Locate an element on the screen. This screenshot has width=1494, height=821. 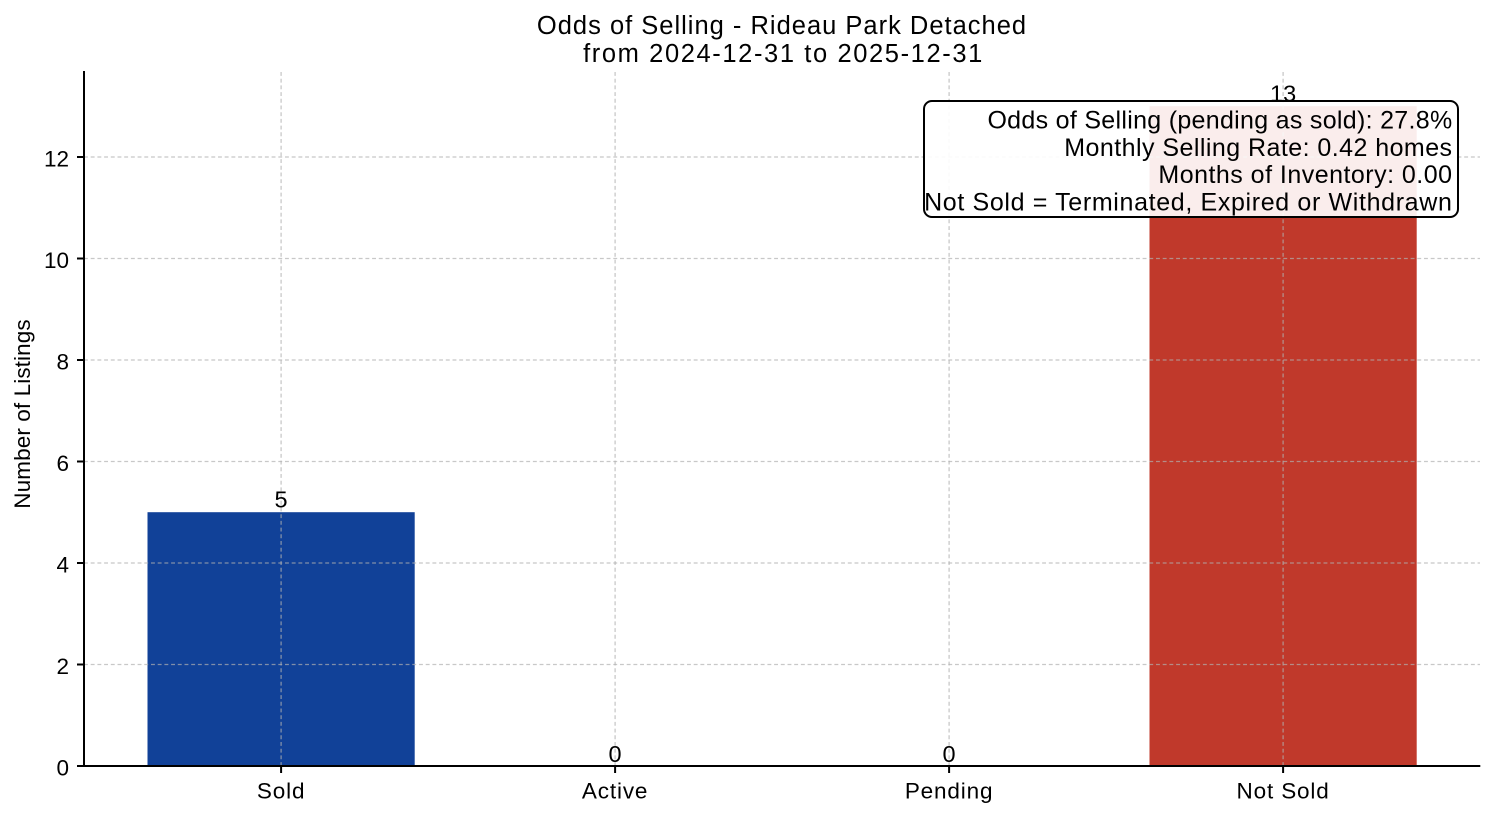
svg-text: from 2024-12-31 to 2025-12-31 is located at coordinates (783, 54).